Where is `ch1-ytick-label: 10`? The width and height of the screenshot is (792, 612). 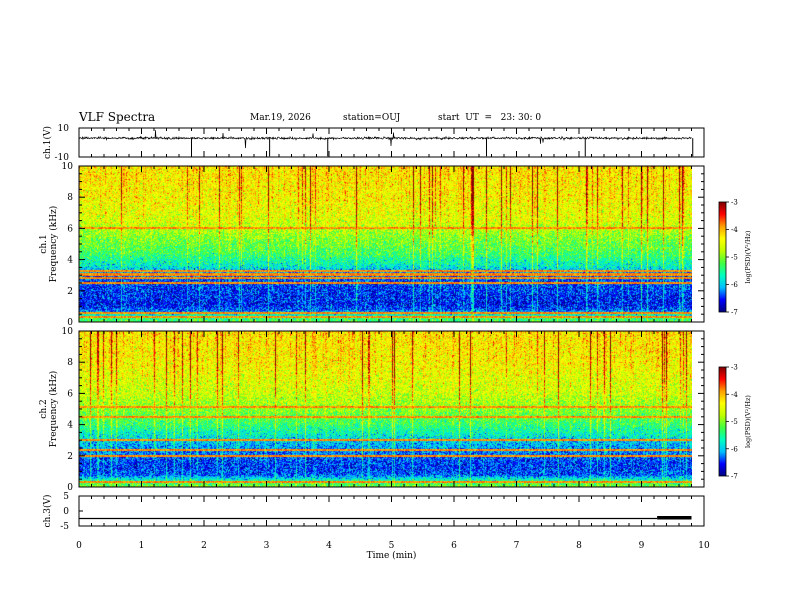
ch1-ytick-label: 10 is located at coordinates (64, 129).